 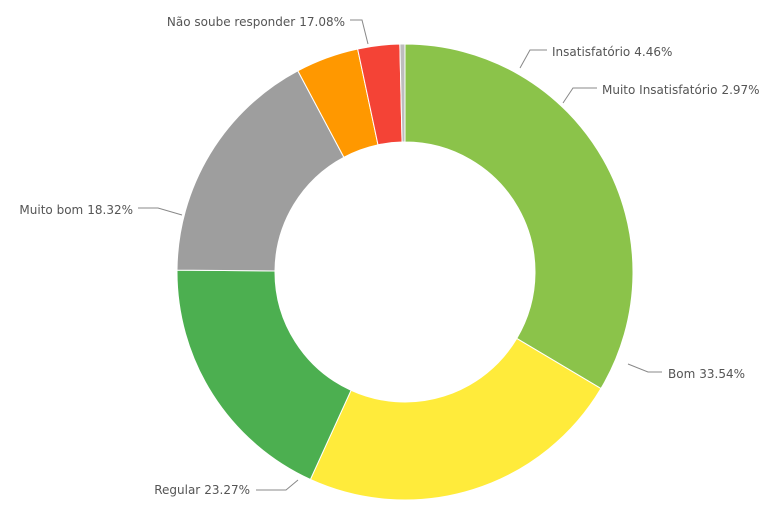 What do you see at coordinates (231, 22) in the screenshot?
I see `label-name: Não soube responder` at bounding box center [231, 22].